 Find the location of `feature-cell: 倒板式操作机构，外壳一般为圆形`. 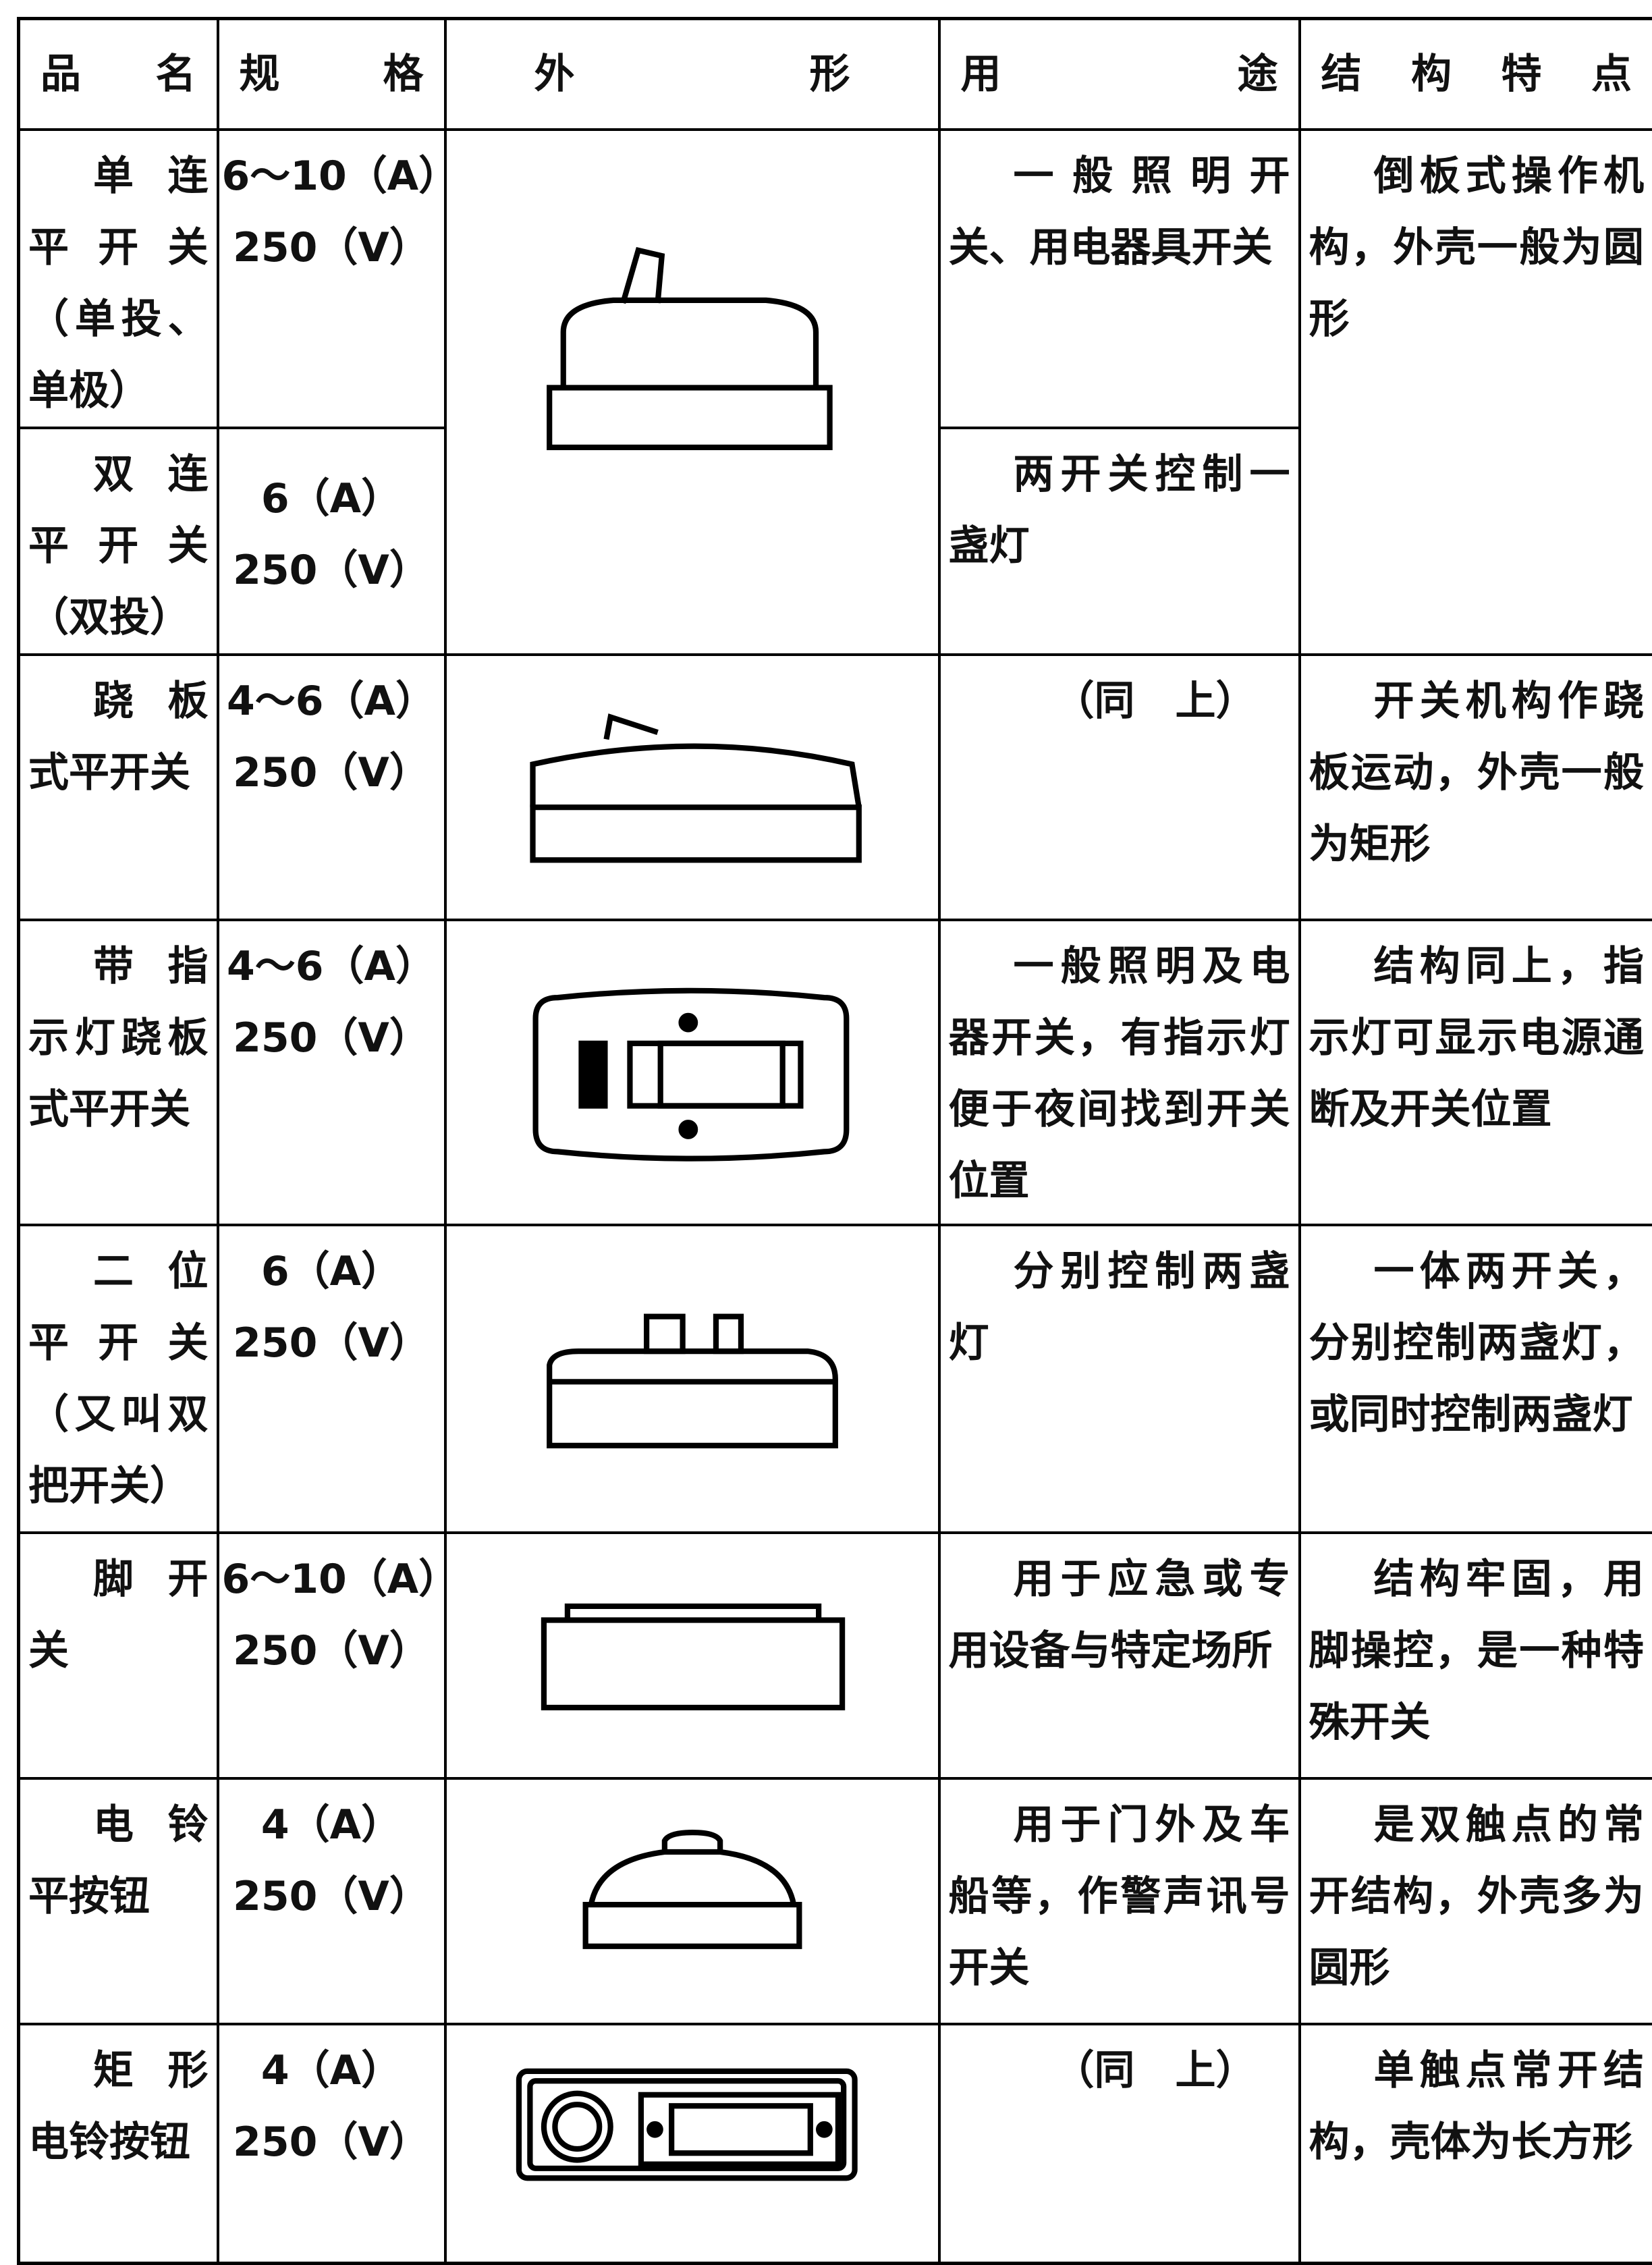

feature-cell: 倒板式操作机构，外壳一般为圆形 is located at coordinates (1476, 393).